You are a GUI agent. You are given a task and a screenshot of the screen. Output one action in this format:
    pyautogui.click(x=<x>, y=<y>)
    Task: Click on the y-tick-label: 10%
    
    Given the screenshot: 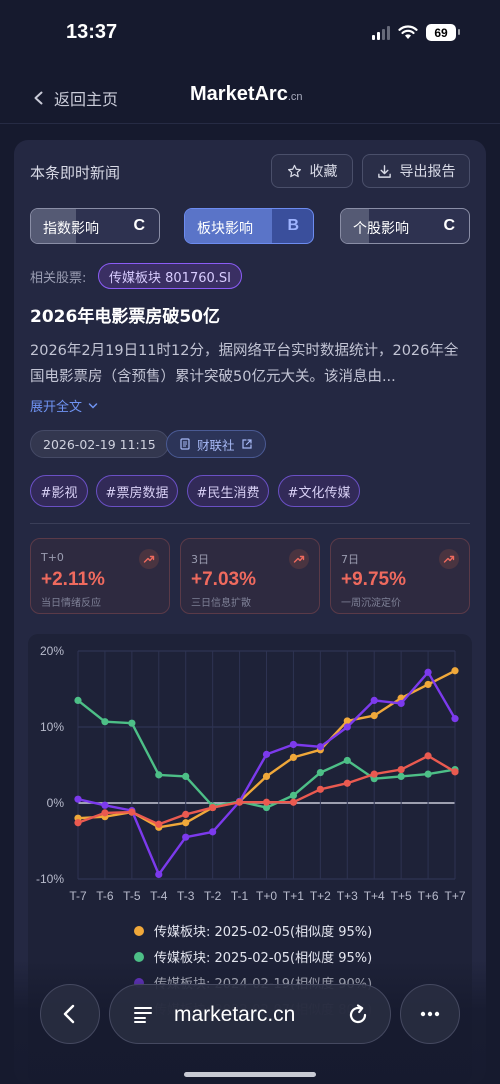 What is the action you would take?
    pyautogui.click(x=52, y=727)
    